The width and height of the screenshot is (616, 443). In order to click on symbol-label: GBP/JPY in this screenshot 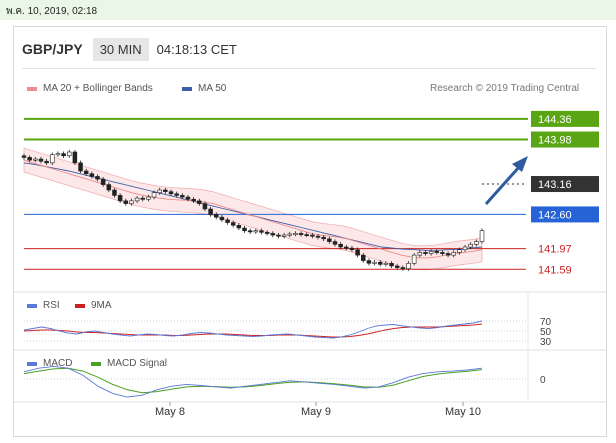, I will do `click(52, 49)`.